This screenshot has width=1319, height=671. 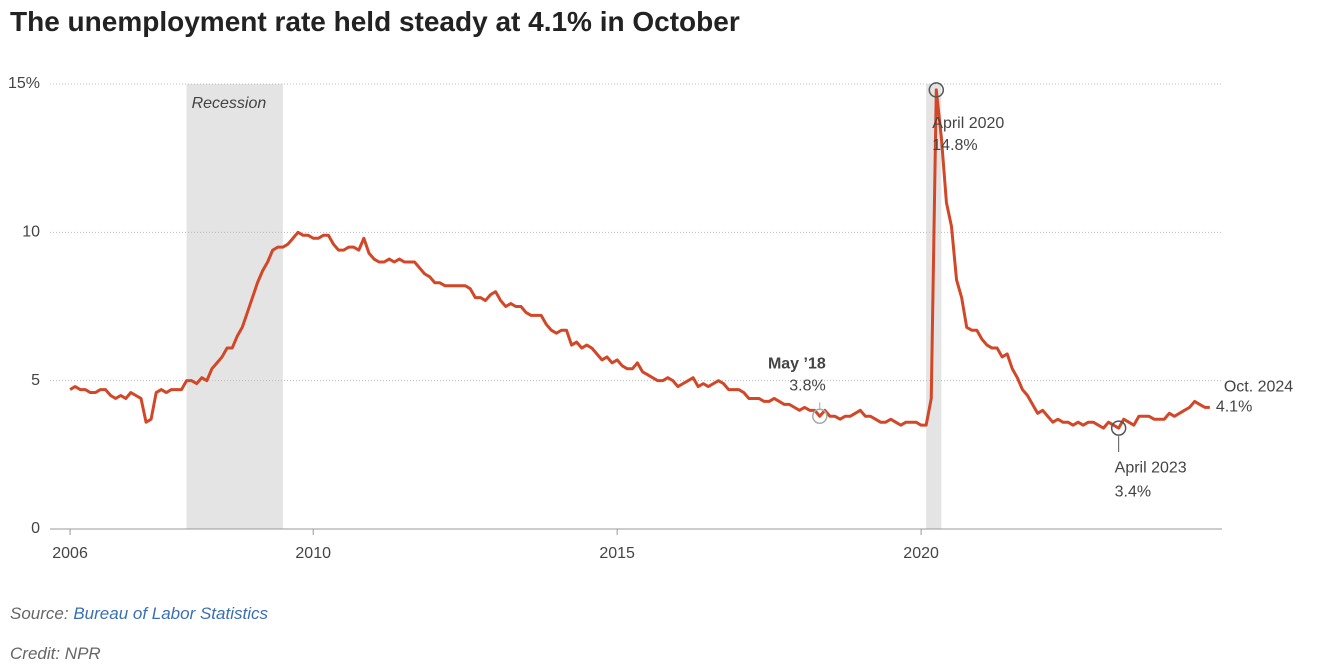 What do you see at coordinates (954, 145) in the screenshot?
I see `annotation-value: 14.8%` at bounding box center [954, 145].